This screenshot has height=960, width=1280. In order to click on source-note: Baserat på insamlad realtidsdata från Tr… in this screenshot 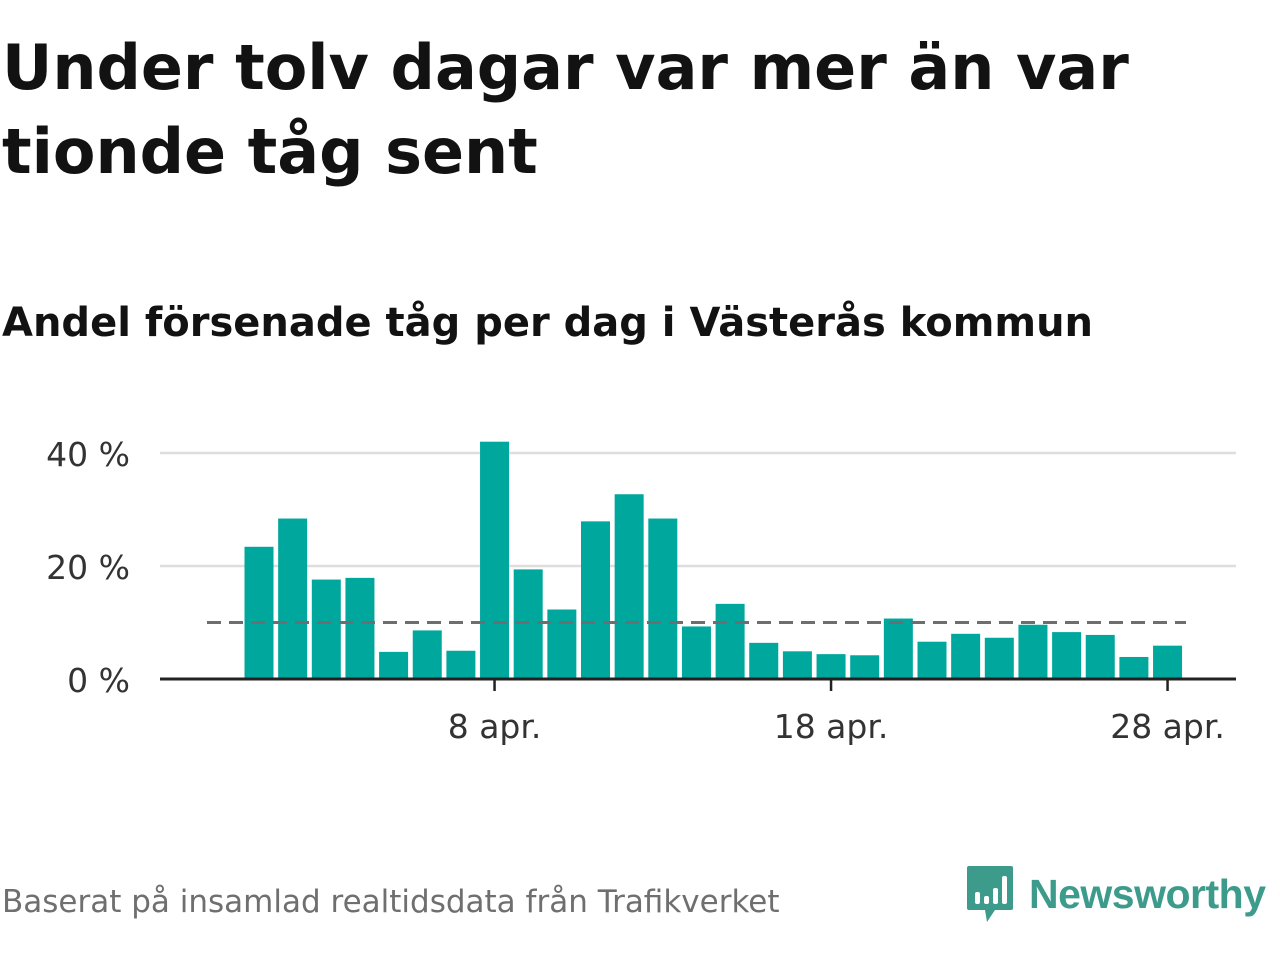, I will do `click(391, 902)`.